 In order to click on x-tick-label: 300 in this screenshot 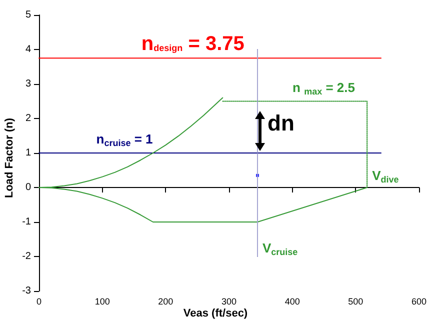, I will do `click(229, 301)`.